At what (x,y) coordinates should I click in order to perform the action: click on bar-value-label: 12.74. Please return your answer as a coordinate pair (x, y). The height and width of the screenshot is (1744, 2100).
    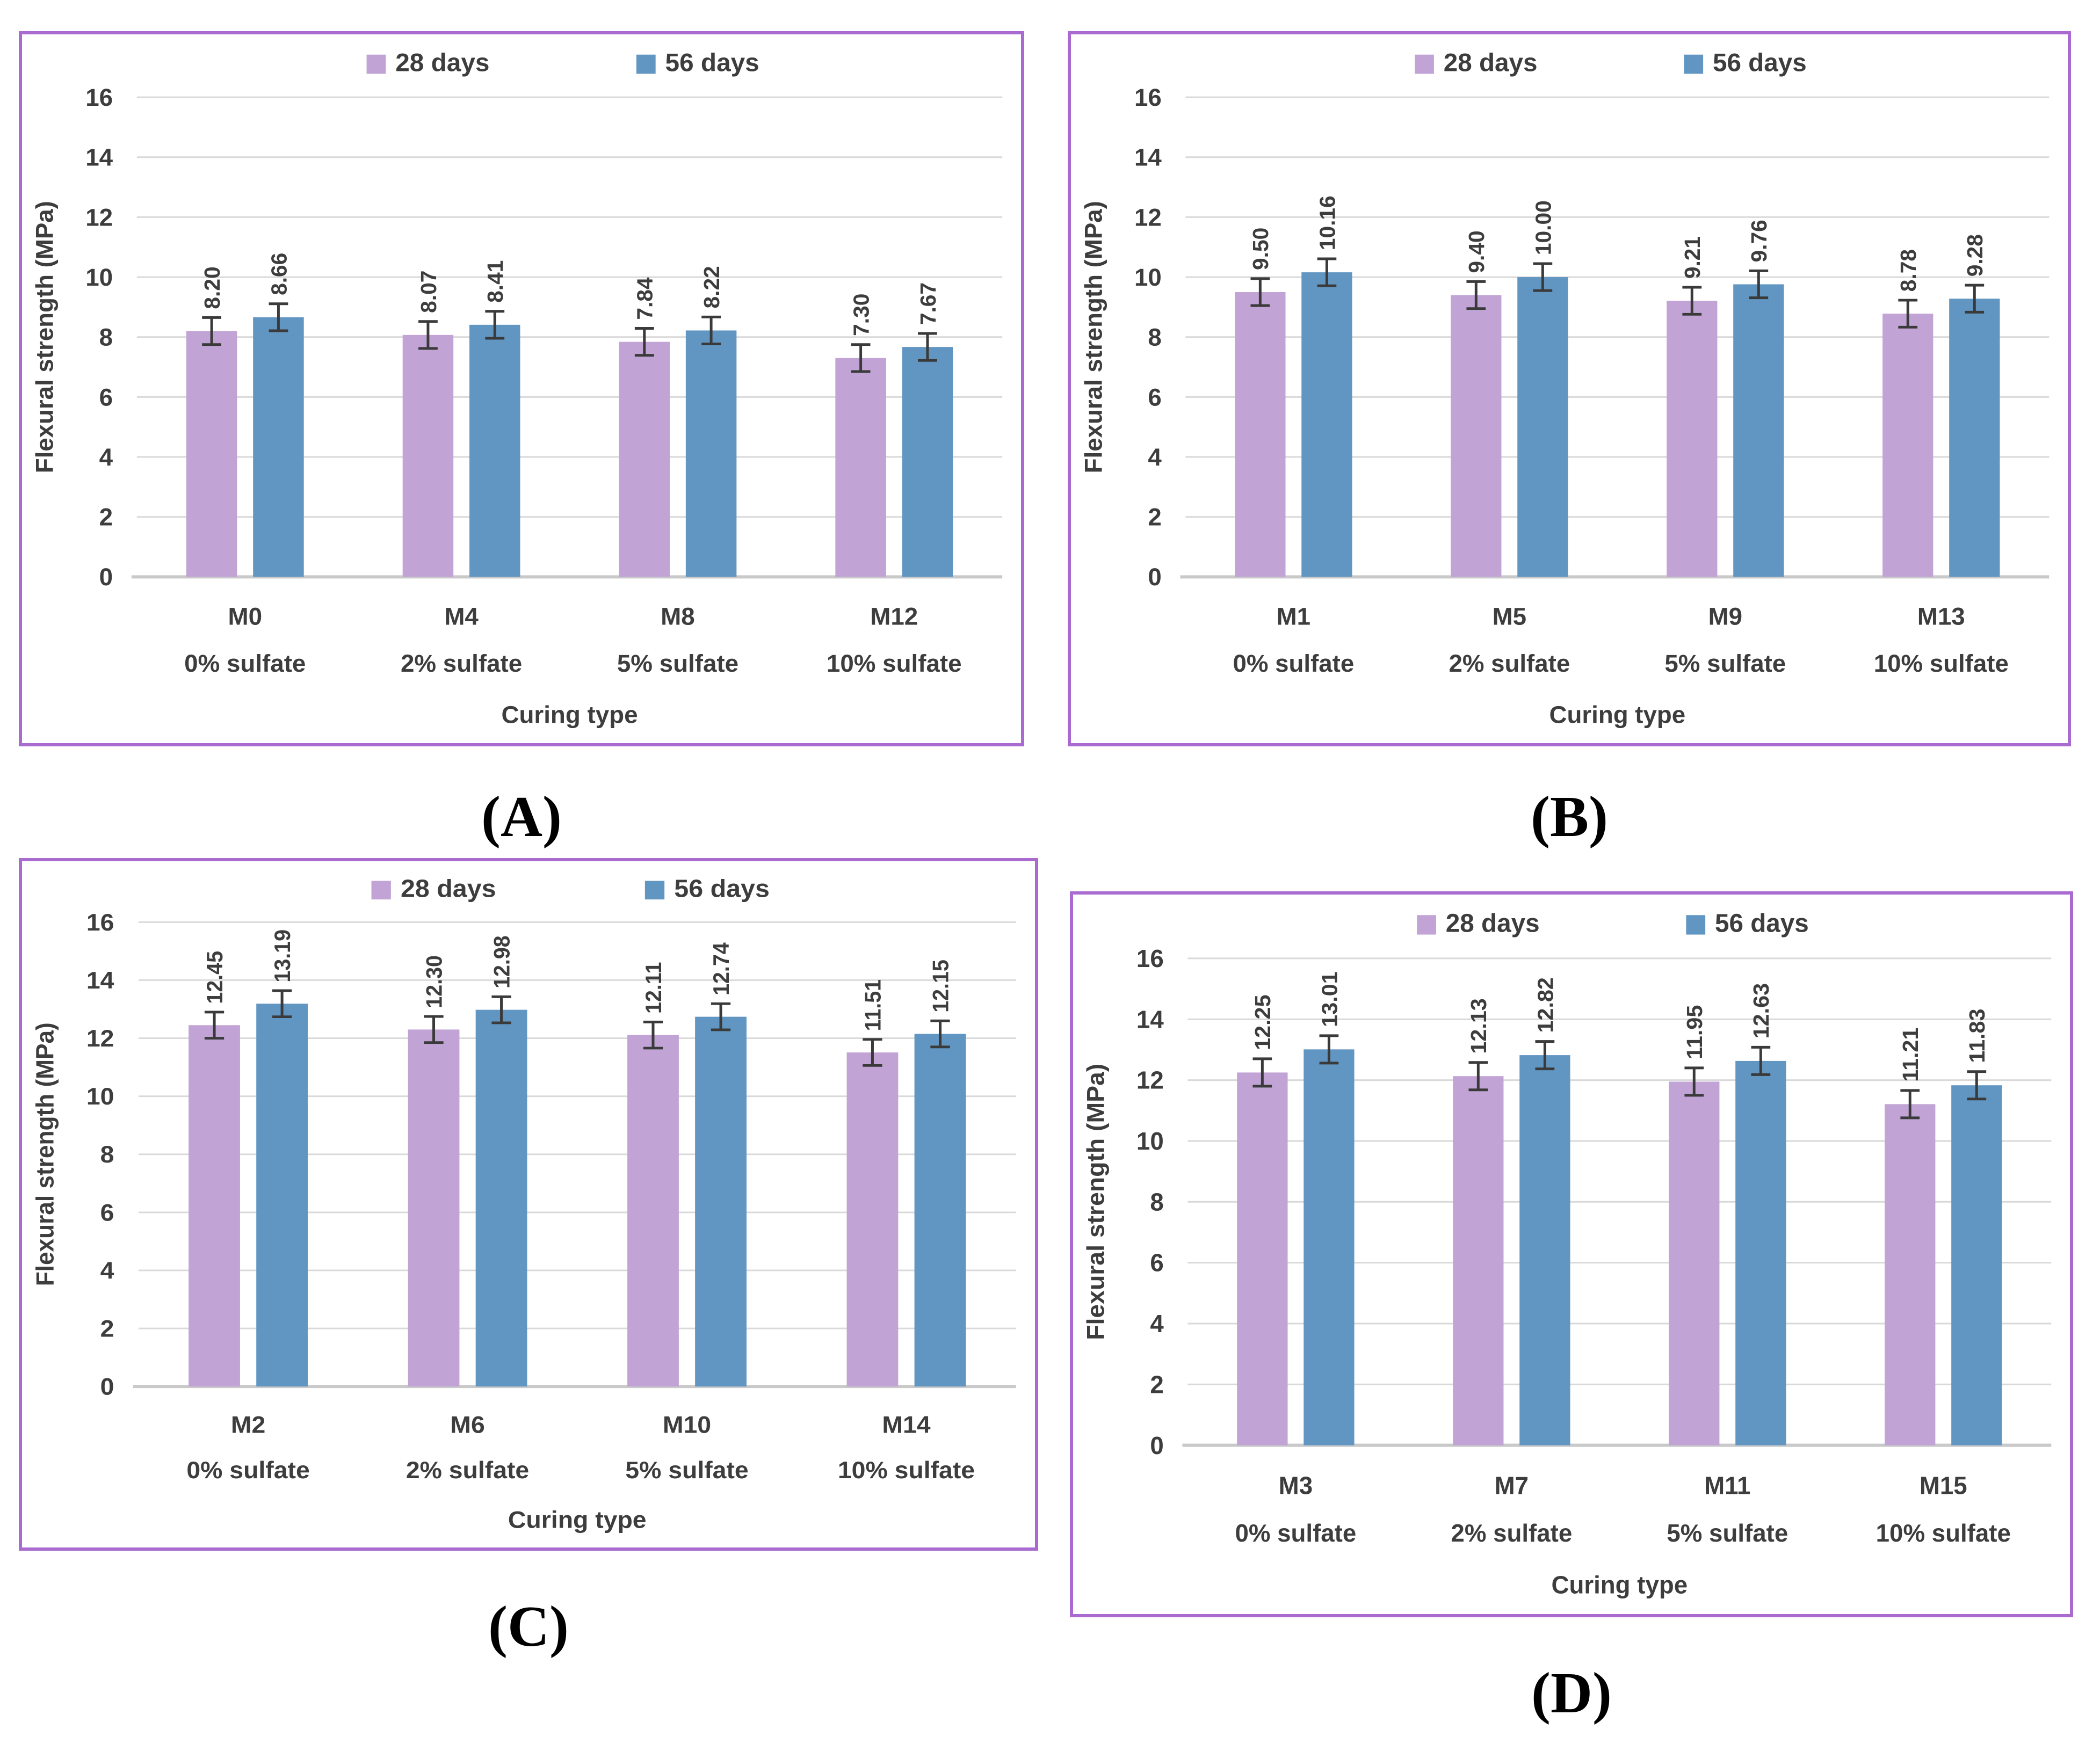
    Looking at the image, I should click on (721, 968).